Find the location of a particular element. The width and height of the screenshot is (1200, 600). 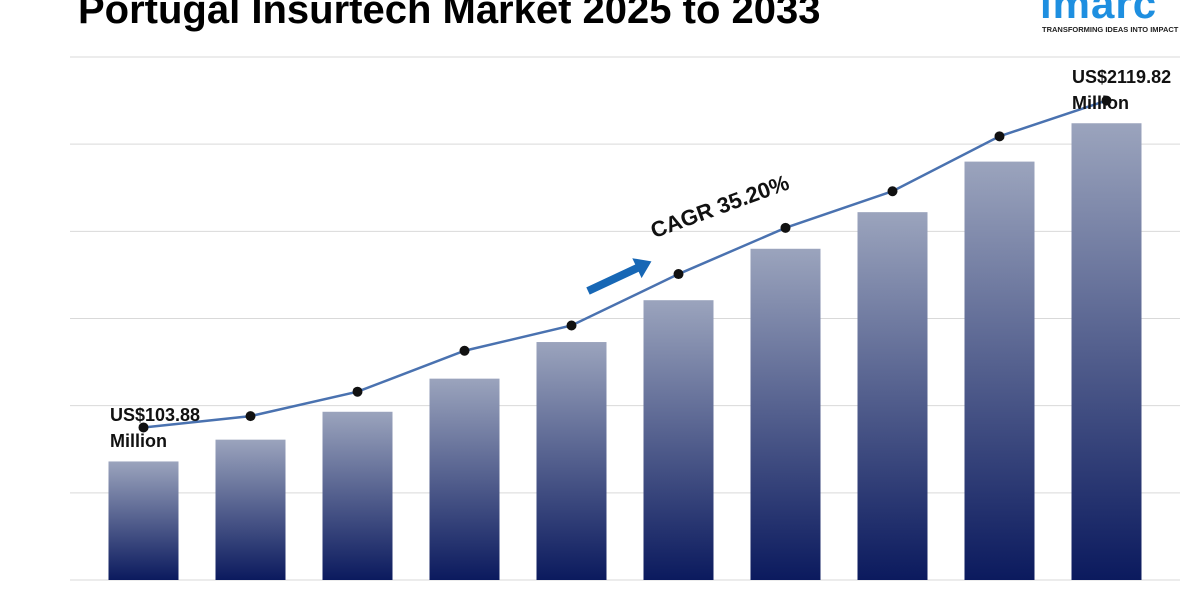

logo: imarc is located at coordinates (1099, 13).